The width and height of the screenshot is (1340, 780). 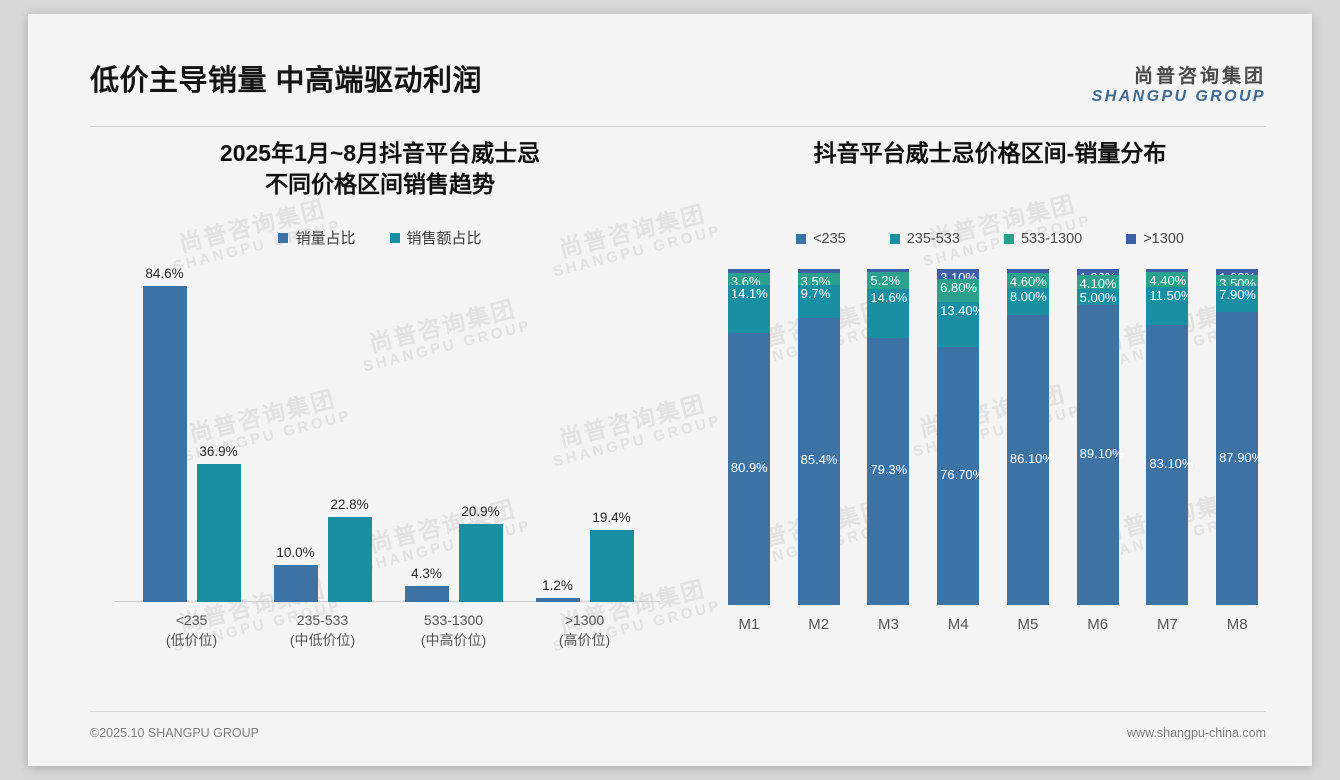 What do you see at coordinates (453, 630) in the screenshot?
I see `x-axis-label: 533-1300 (中高价位)` at bounding box center [453, 630].